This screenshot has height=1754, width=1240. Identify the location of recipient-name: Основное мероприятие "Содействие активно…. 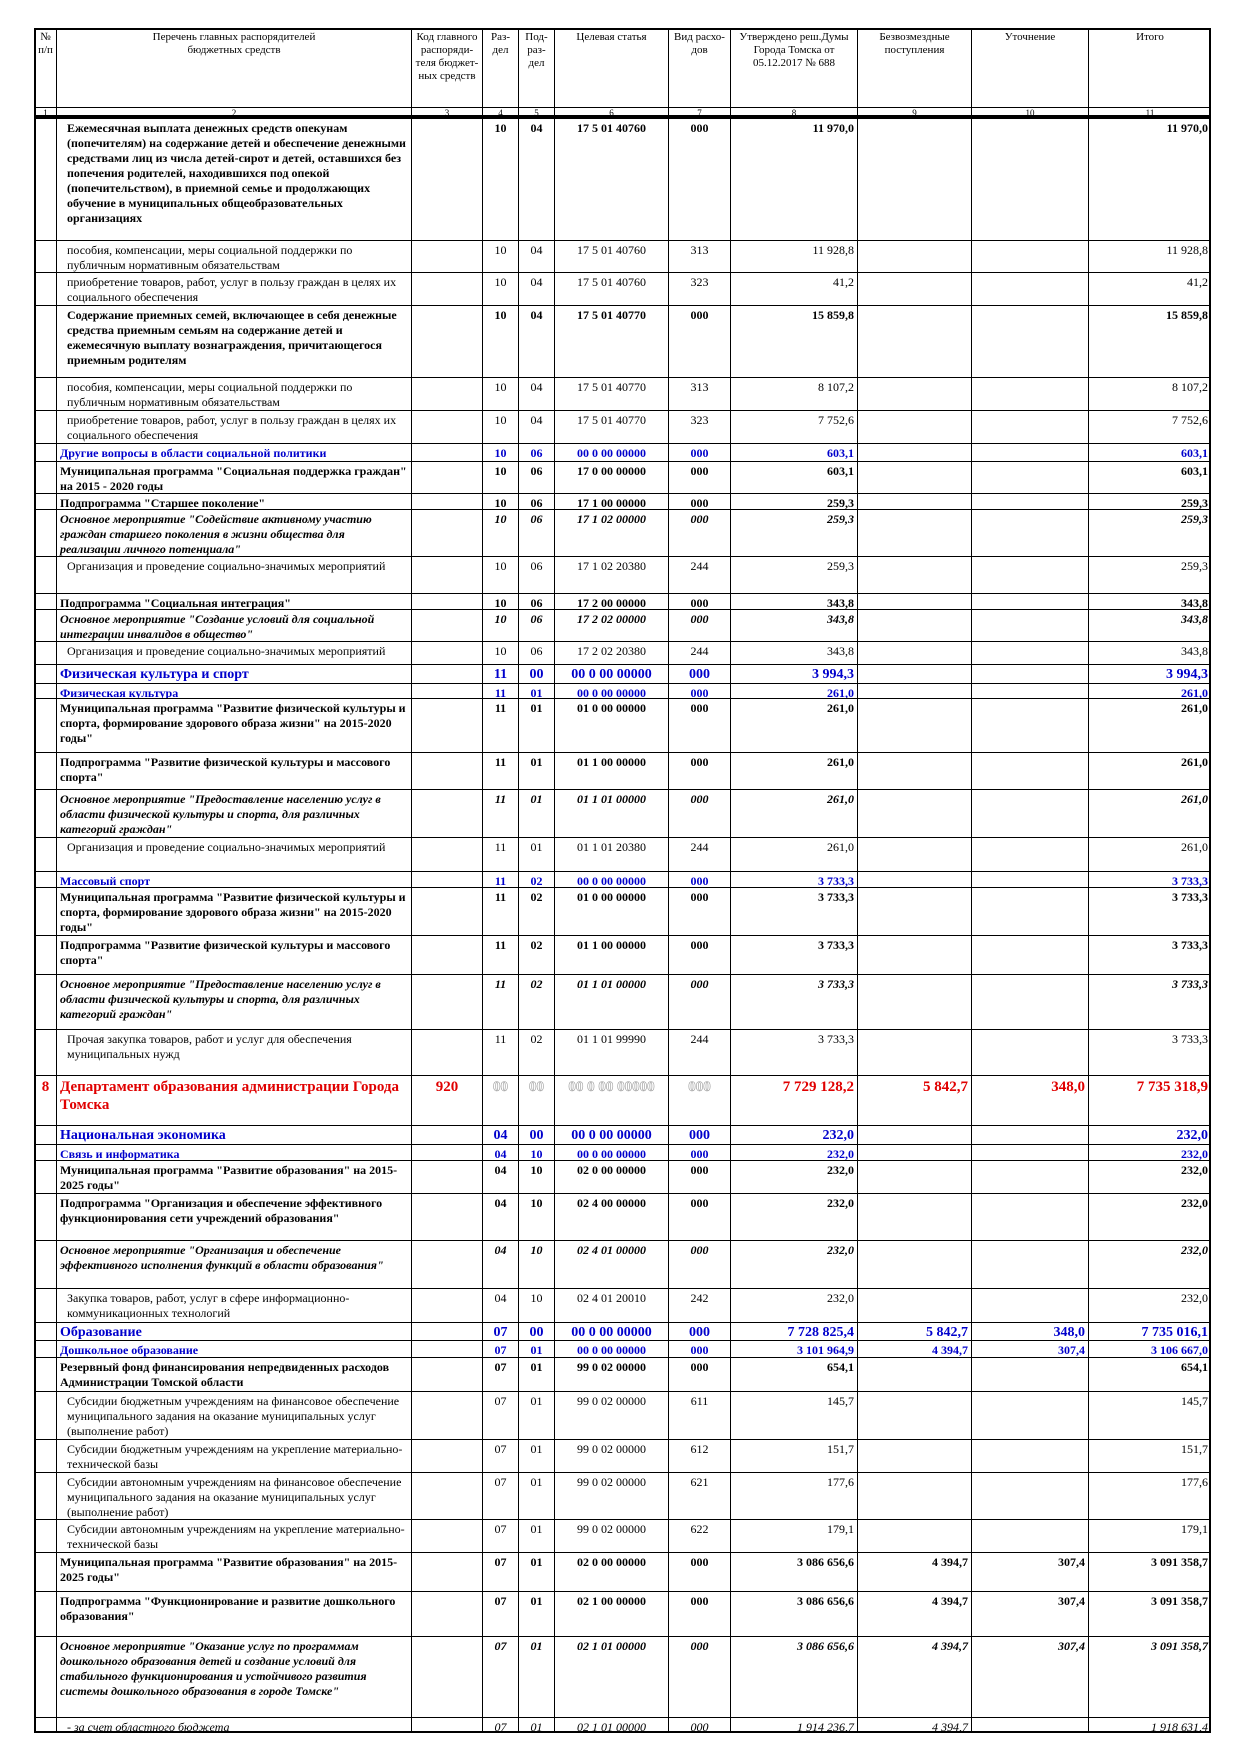
(233, 532).